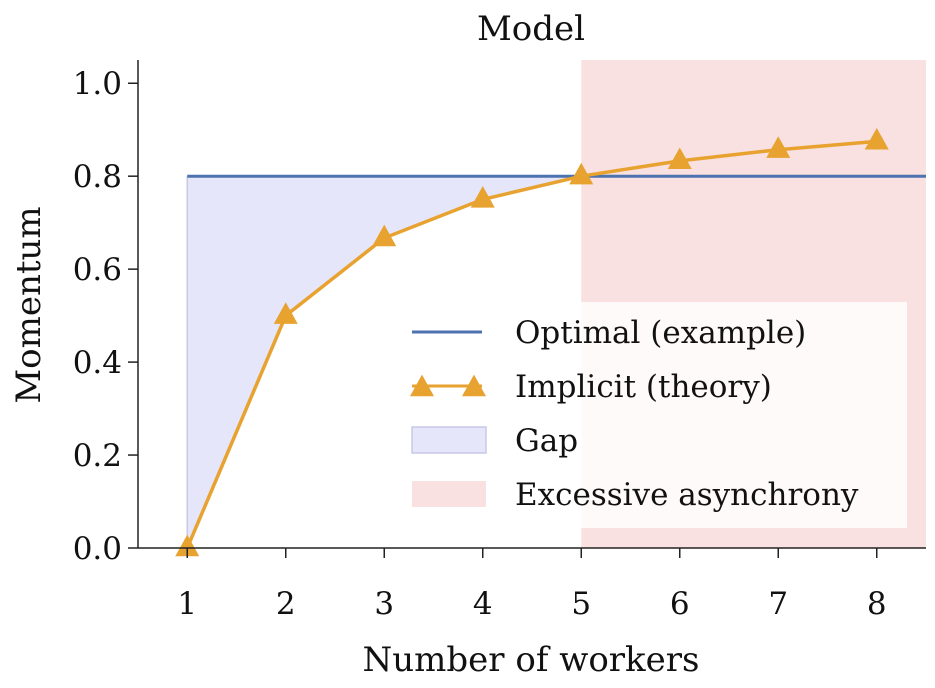 The image size is (935, 688). I want to click on x-axis-label: Number of workers, so click(531, 660).